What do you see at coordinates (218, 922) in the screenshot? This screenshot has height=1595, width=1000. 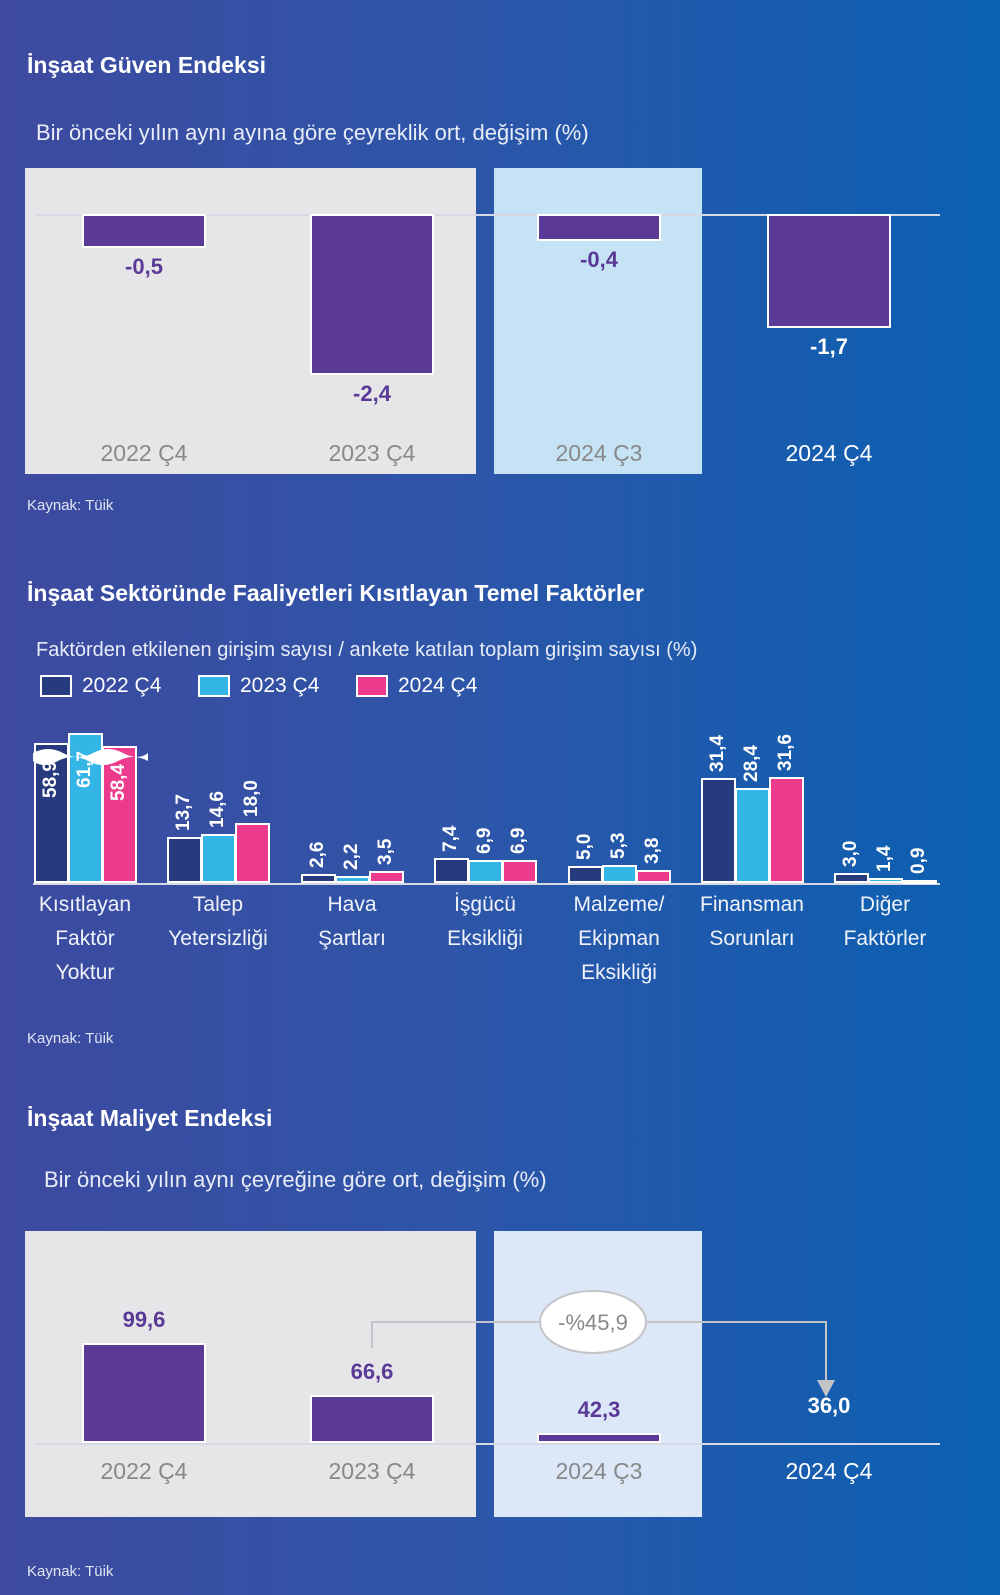 I see `x-tick-label: Talep Yetersizliği` at bounding box center [218, 922].